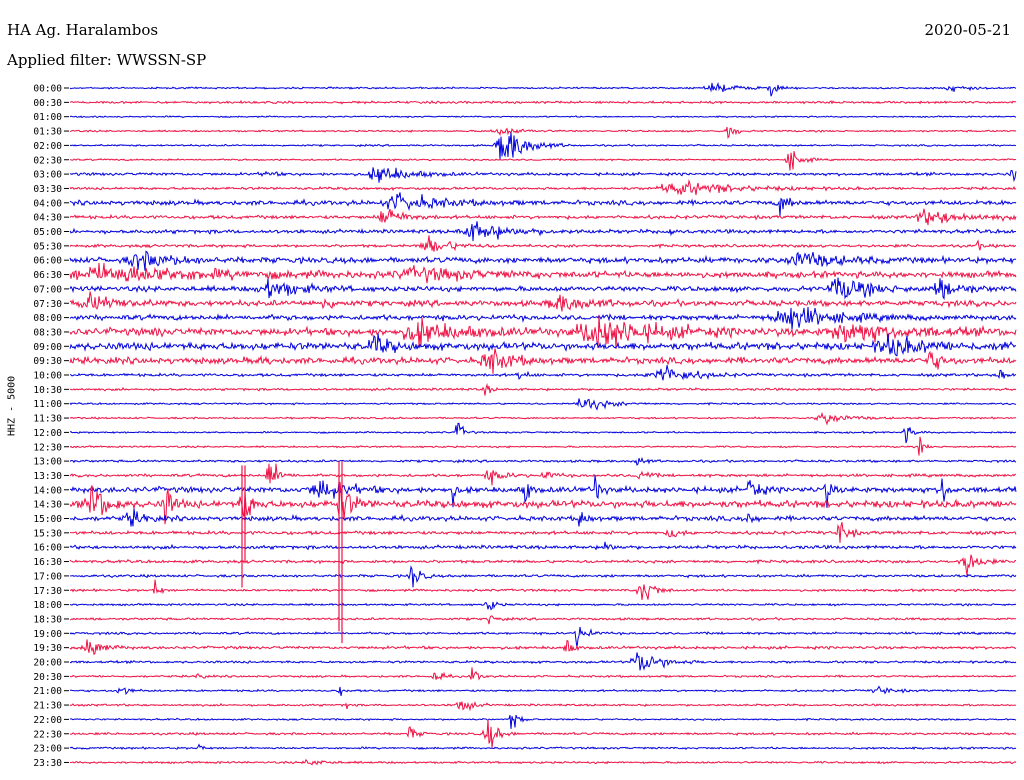 The width and height of the screenshot is (1024, 780). I want to click on seismic-trace-1900, so click(543, 637).